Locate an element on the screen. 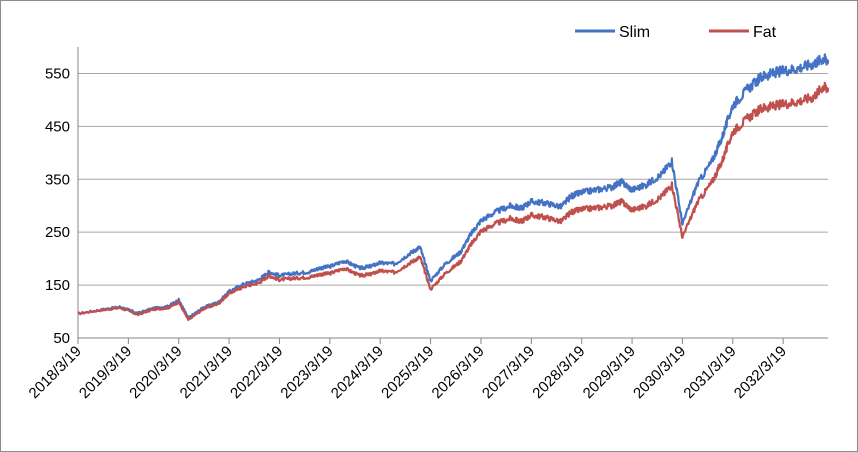  x-tick-label: 2025/3/19 is located at coordinates (407, 372).